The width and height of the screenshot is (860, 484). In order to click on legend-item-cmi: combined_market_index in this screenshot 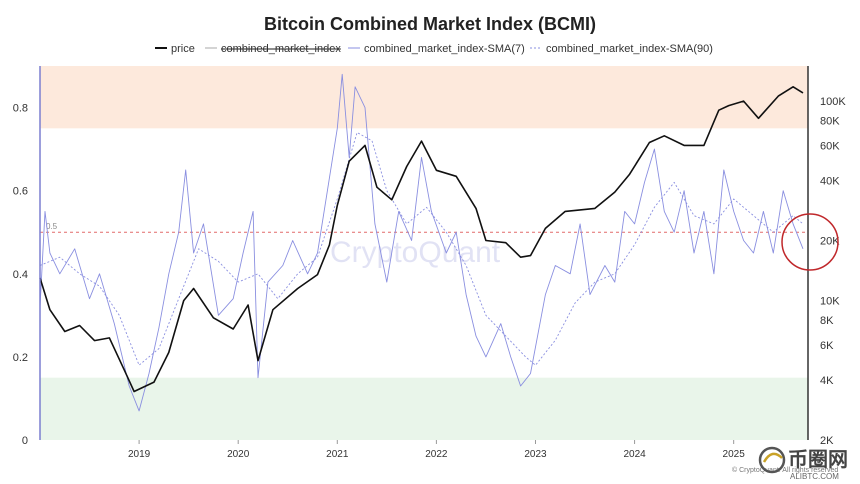, I will do `click(273, 49)`.